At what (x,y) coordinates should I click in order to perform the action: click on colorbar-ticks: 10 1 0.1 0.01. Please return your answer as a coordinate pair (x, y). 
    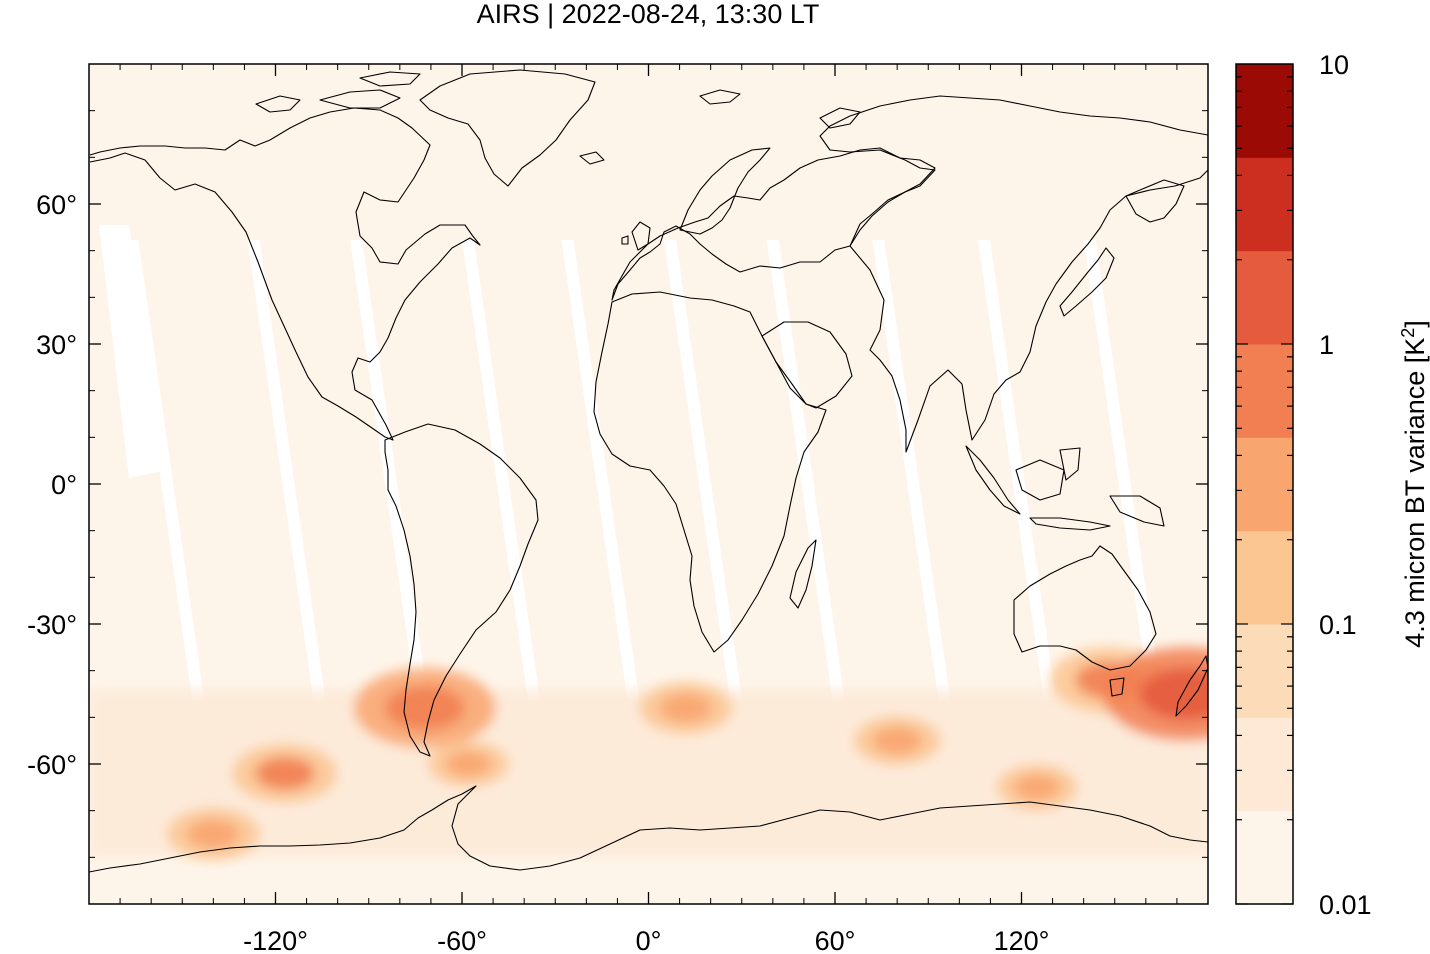
    Looking at the image, I should click on (1304, 485).